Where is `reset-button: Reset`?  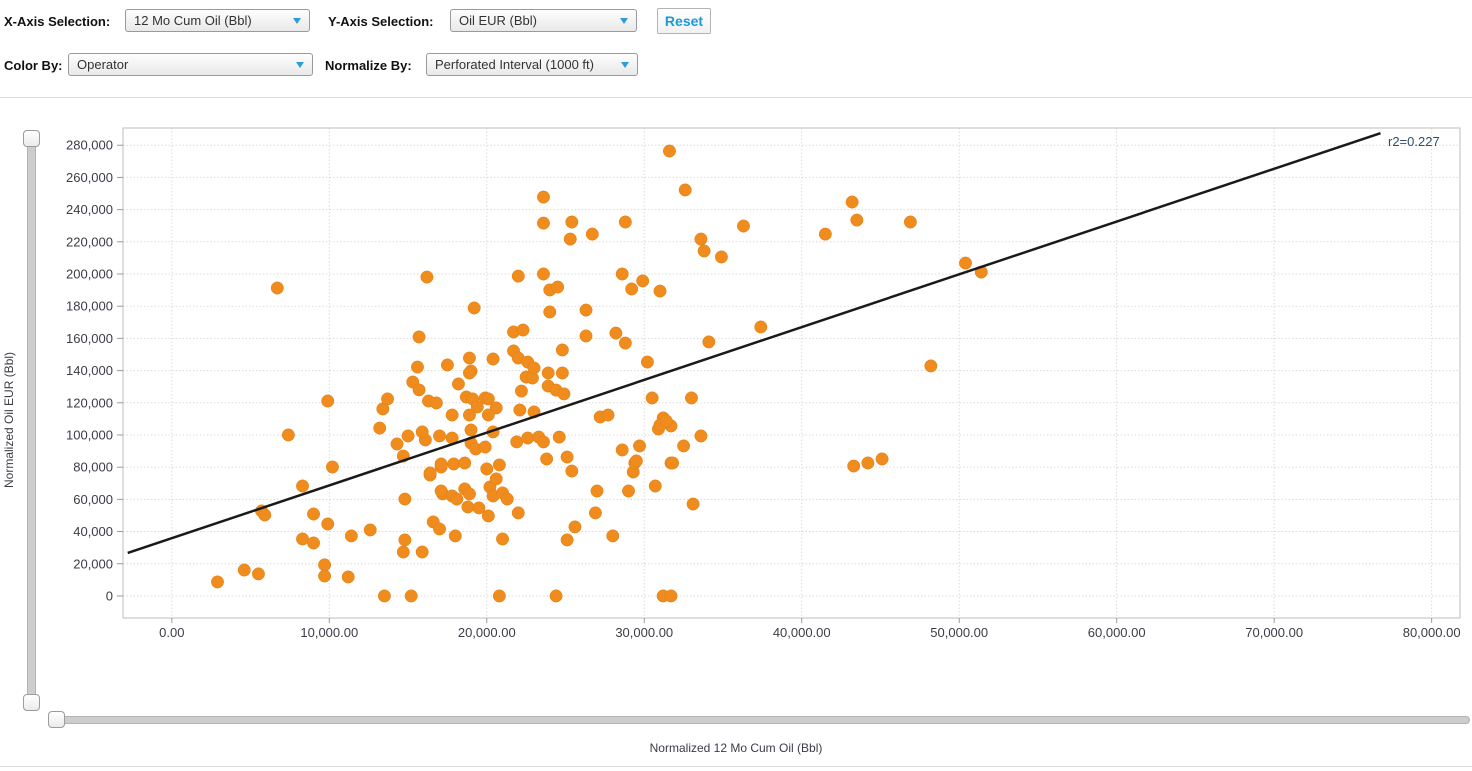 reset-button: Reset is located at coordinates (684, 21).